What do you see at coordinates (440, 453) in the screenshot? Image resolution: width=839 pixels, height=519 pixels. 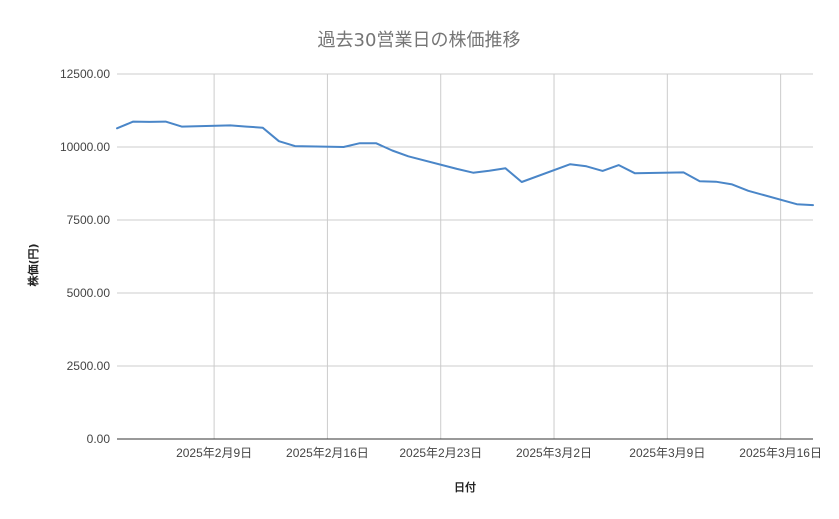 I see `x-tick-label: 2025年2月23日` at bounding box center [440, 453].